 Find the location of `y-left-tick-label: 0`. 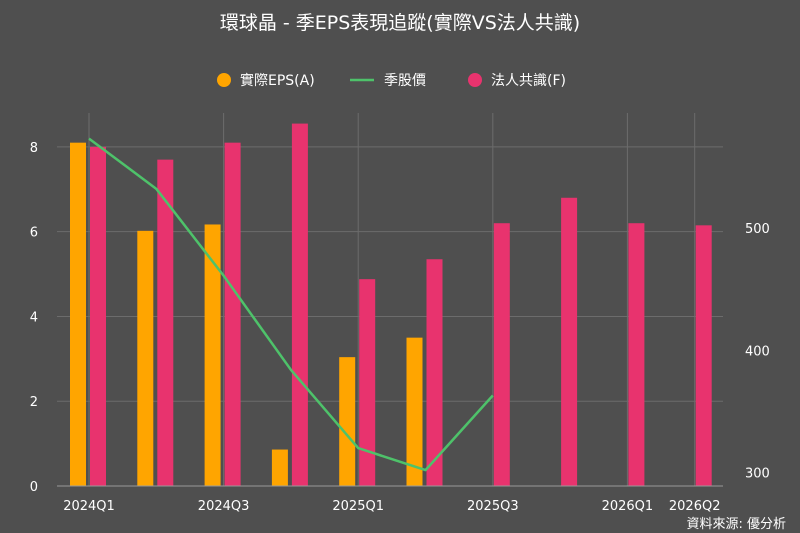

y-left-tick-label: 0 is located at coordinates (34, 487).